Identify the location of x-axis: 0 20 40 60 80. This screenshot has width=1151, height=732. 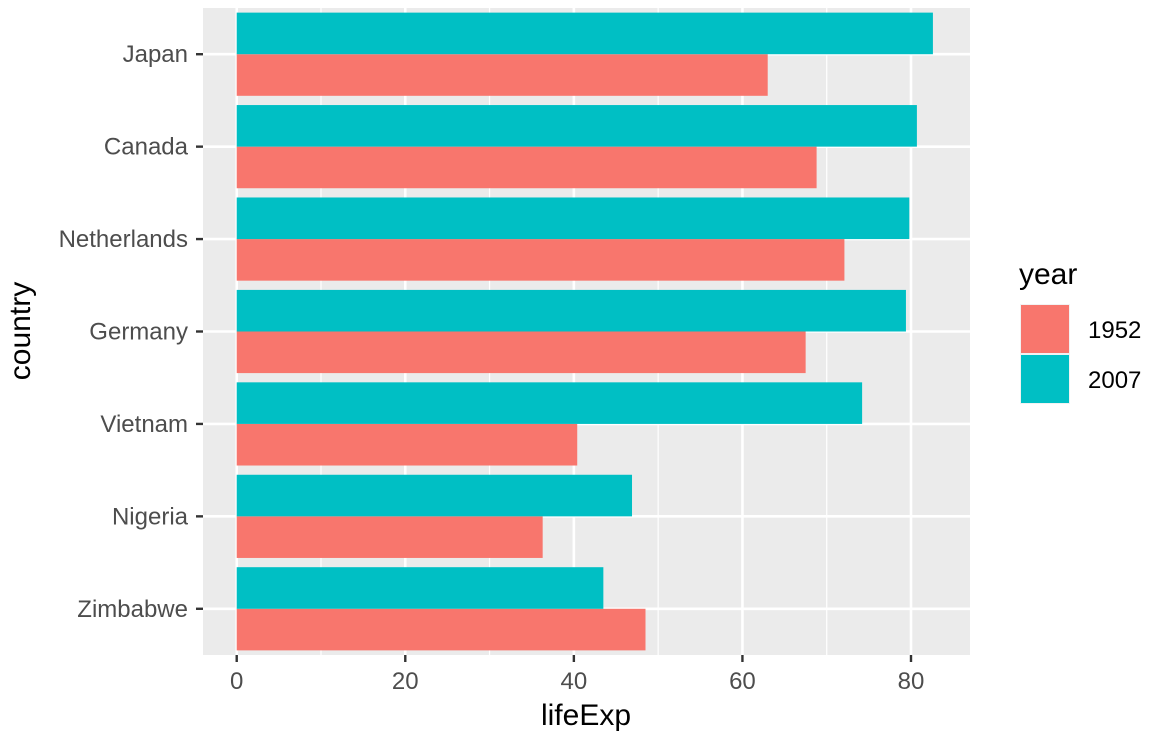
(577, 675).